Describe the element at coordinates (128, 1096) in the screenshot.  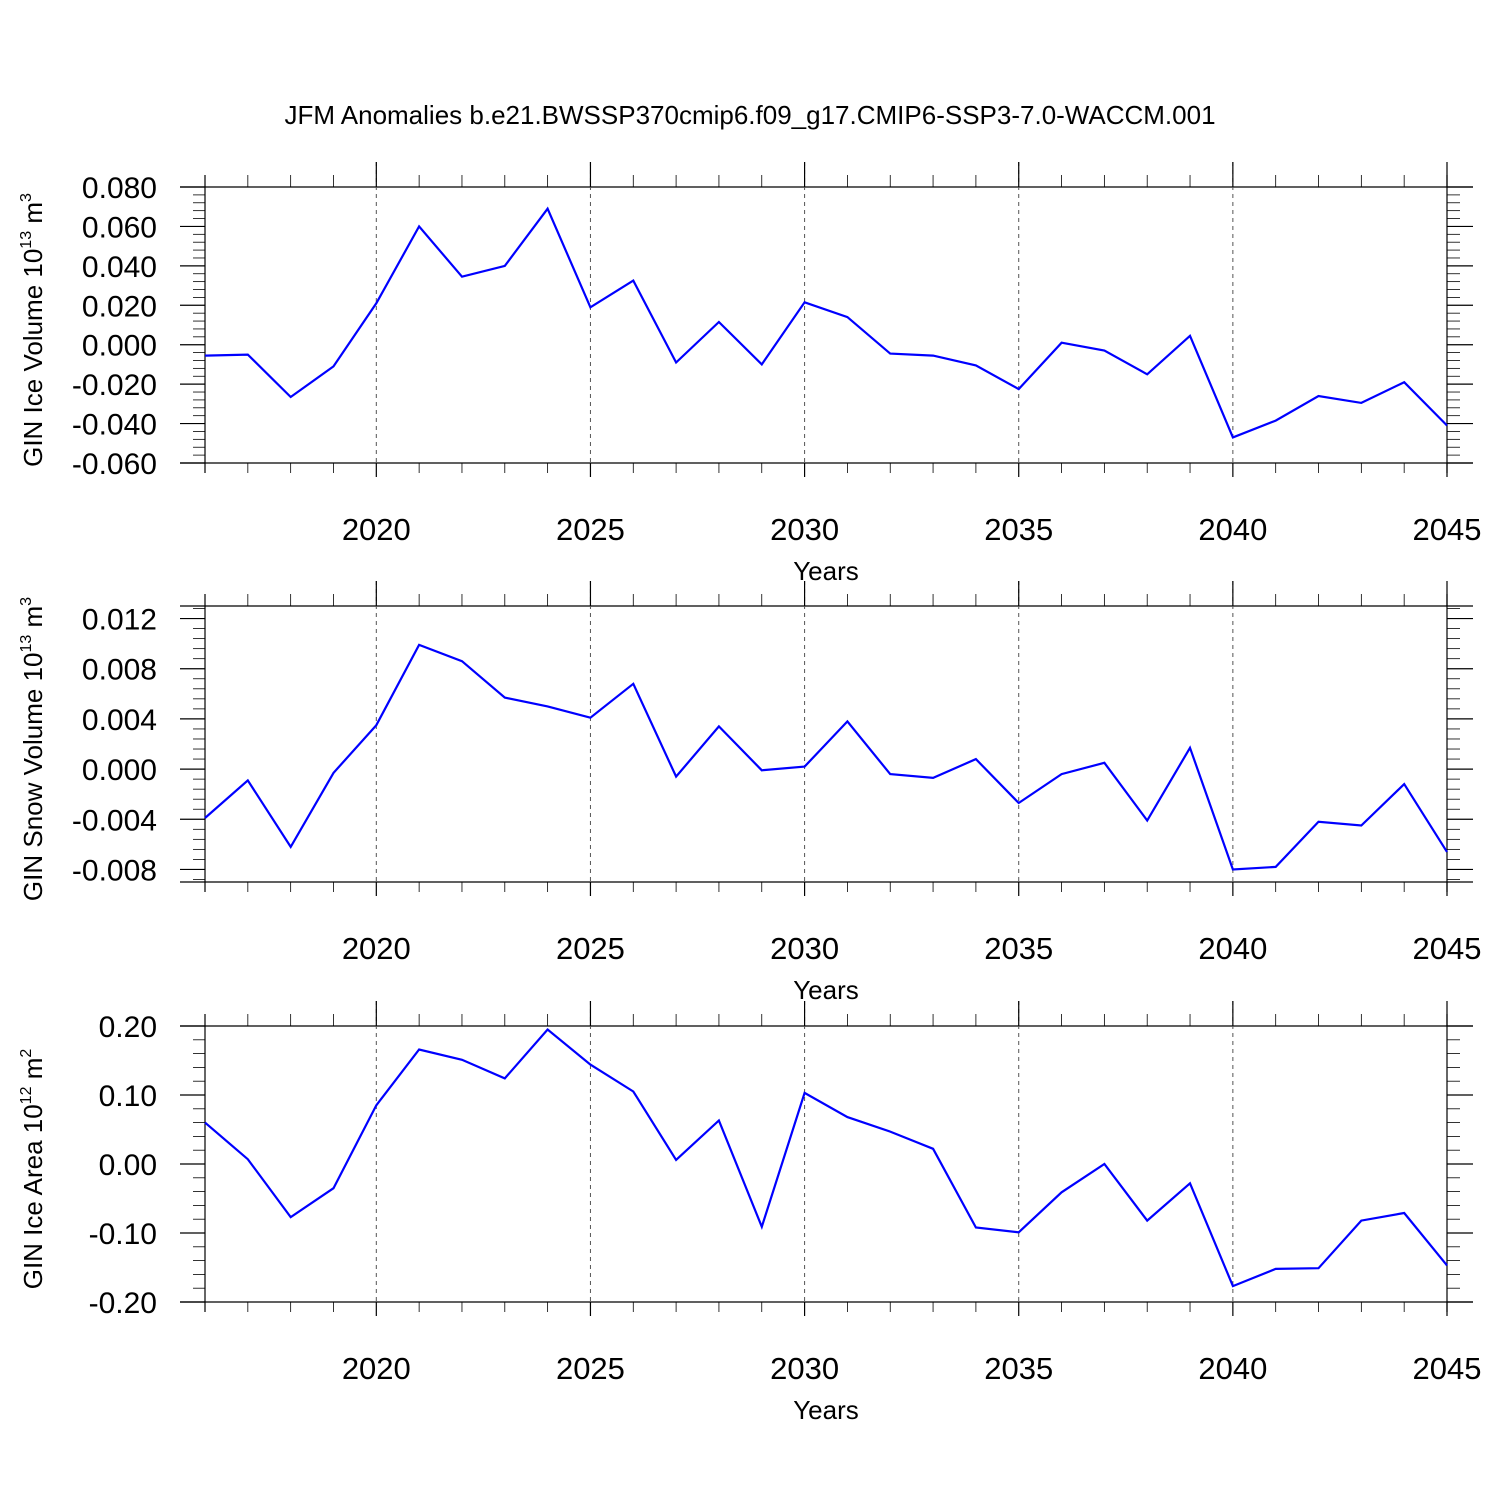
I see `y-tick-label: 0.10` at that location.